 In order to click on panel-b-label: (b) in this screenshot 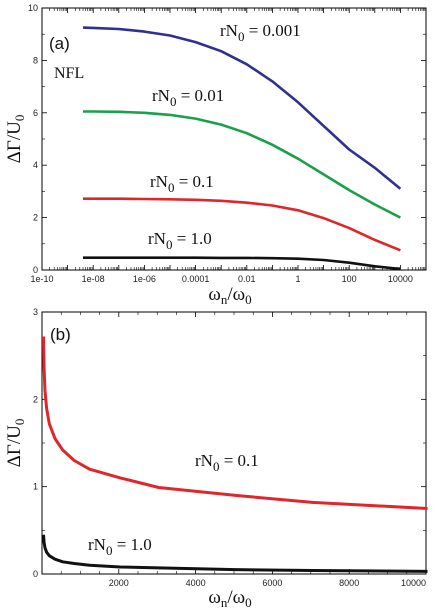, I will do `click(60, 334)`.